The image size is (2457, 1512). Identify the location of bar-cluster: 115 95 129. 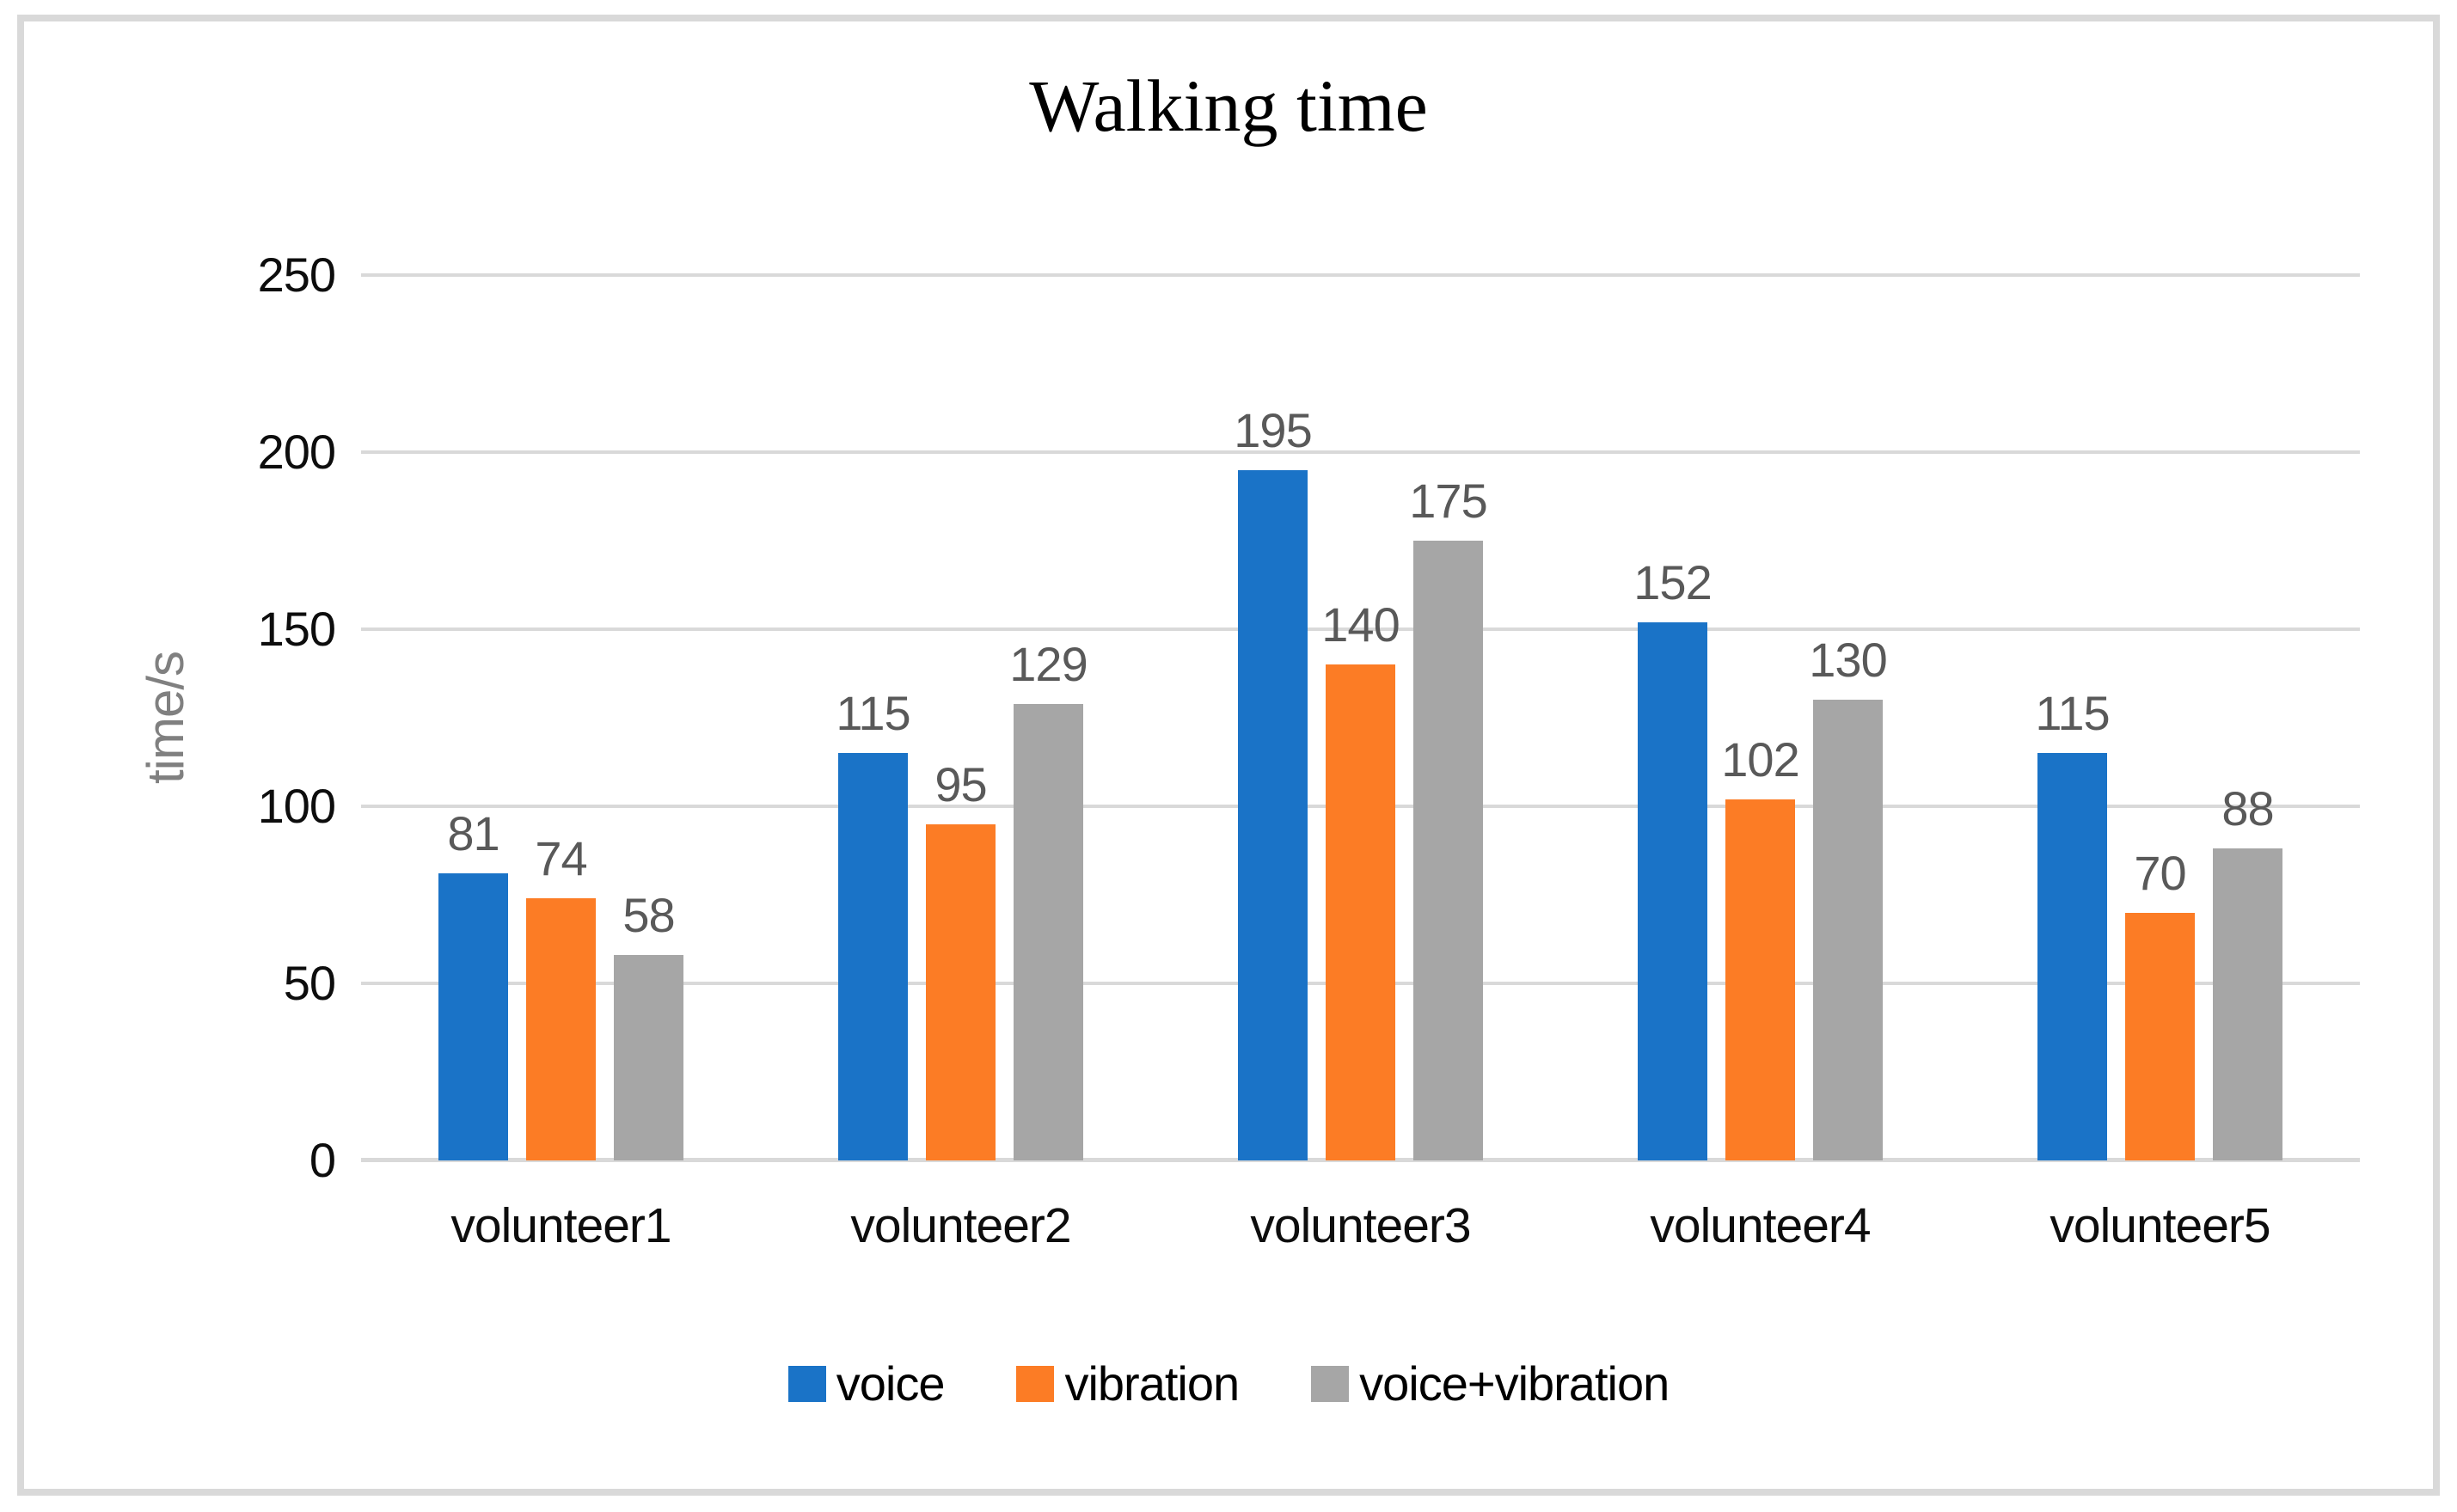
(961, 717).